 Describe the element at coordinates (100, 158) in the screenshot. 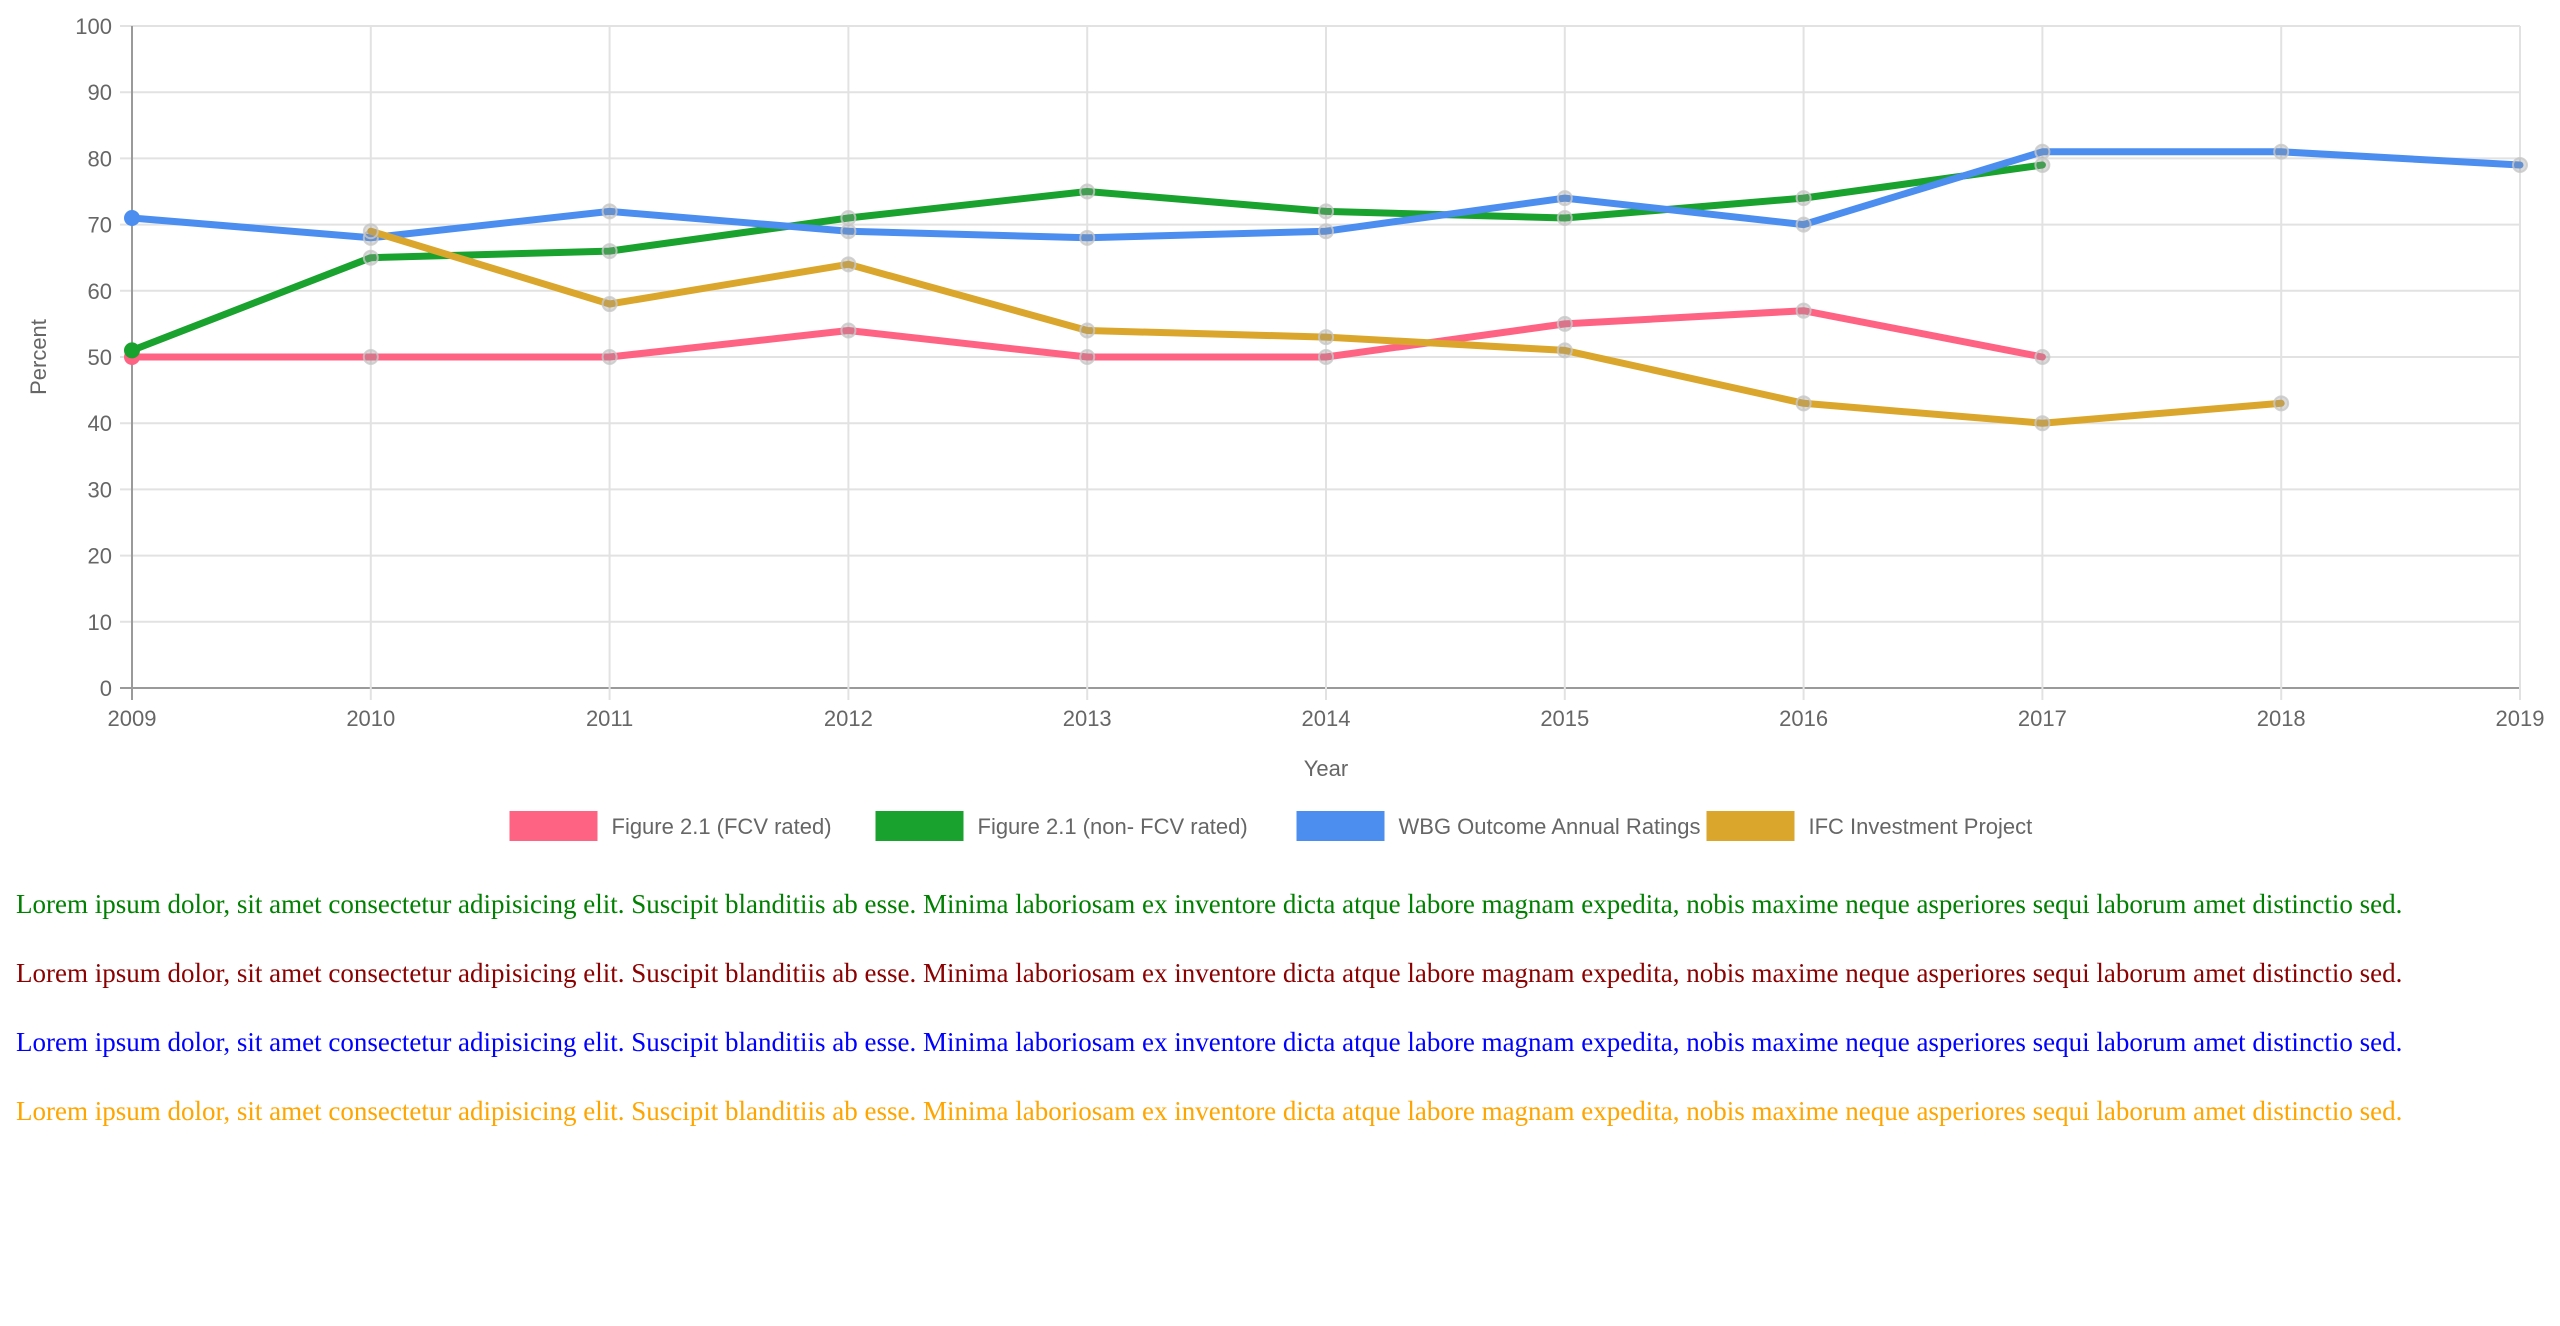

I see `y-tick-label: 80` at that location.